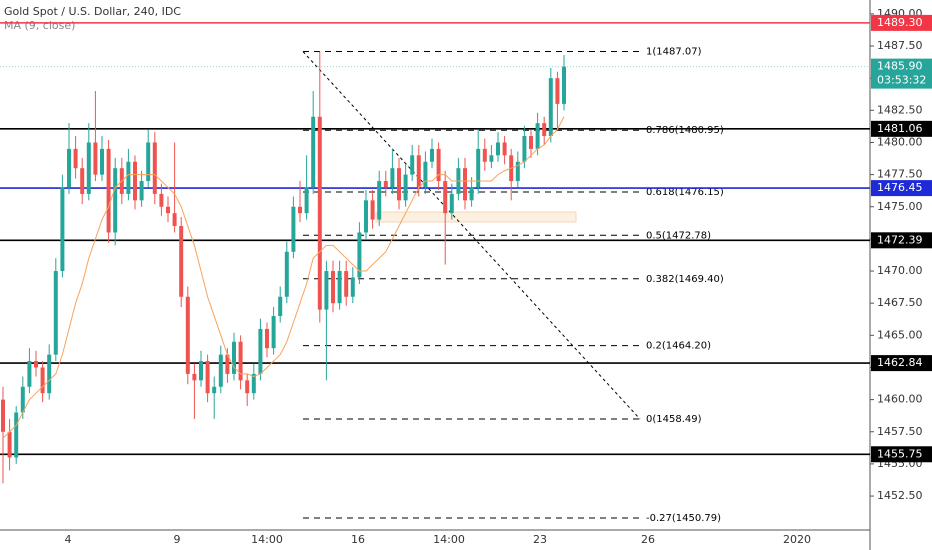 The image size is (932, 550). I want to click on fib-label: 0.618(1476.15), so click(685, 192).